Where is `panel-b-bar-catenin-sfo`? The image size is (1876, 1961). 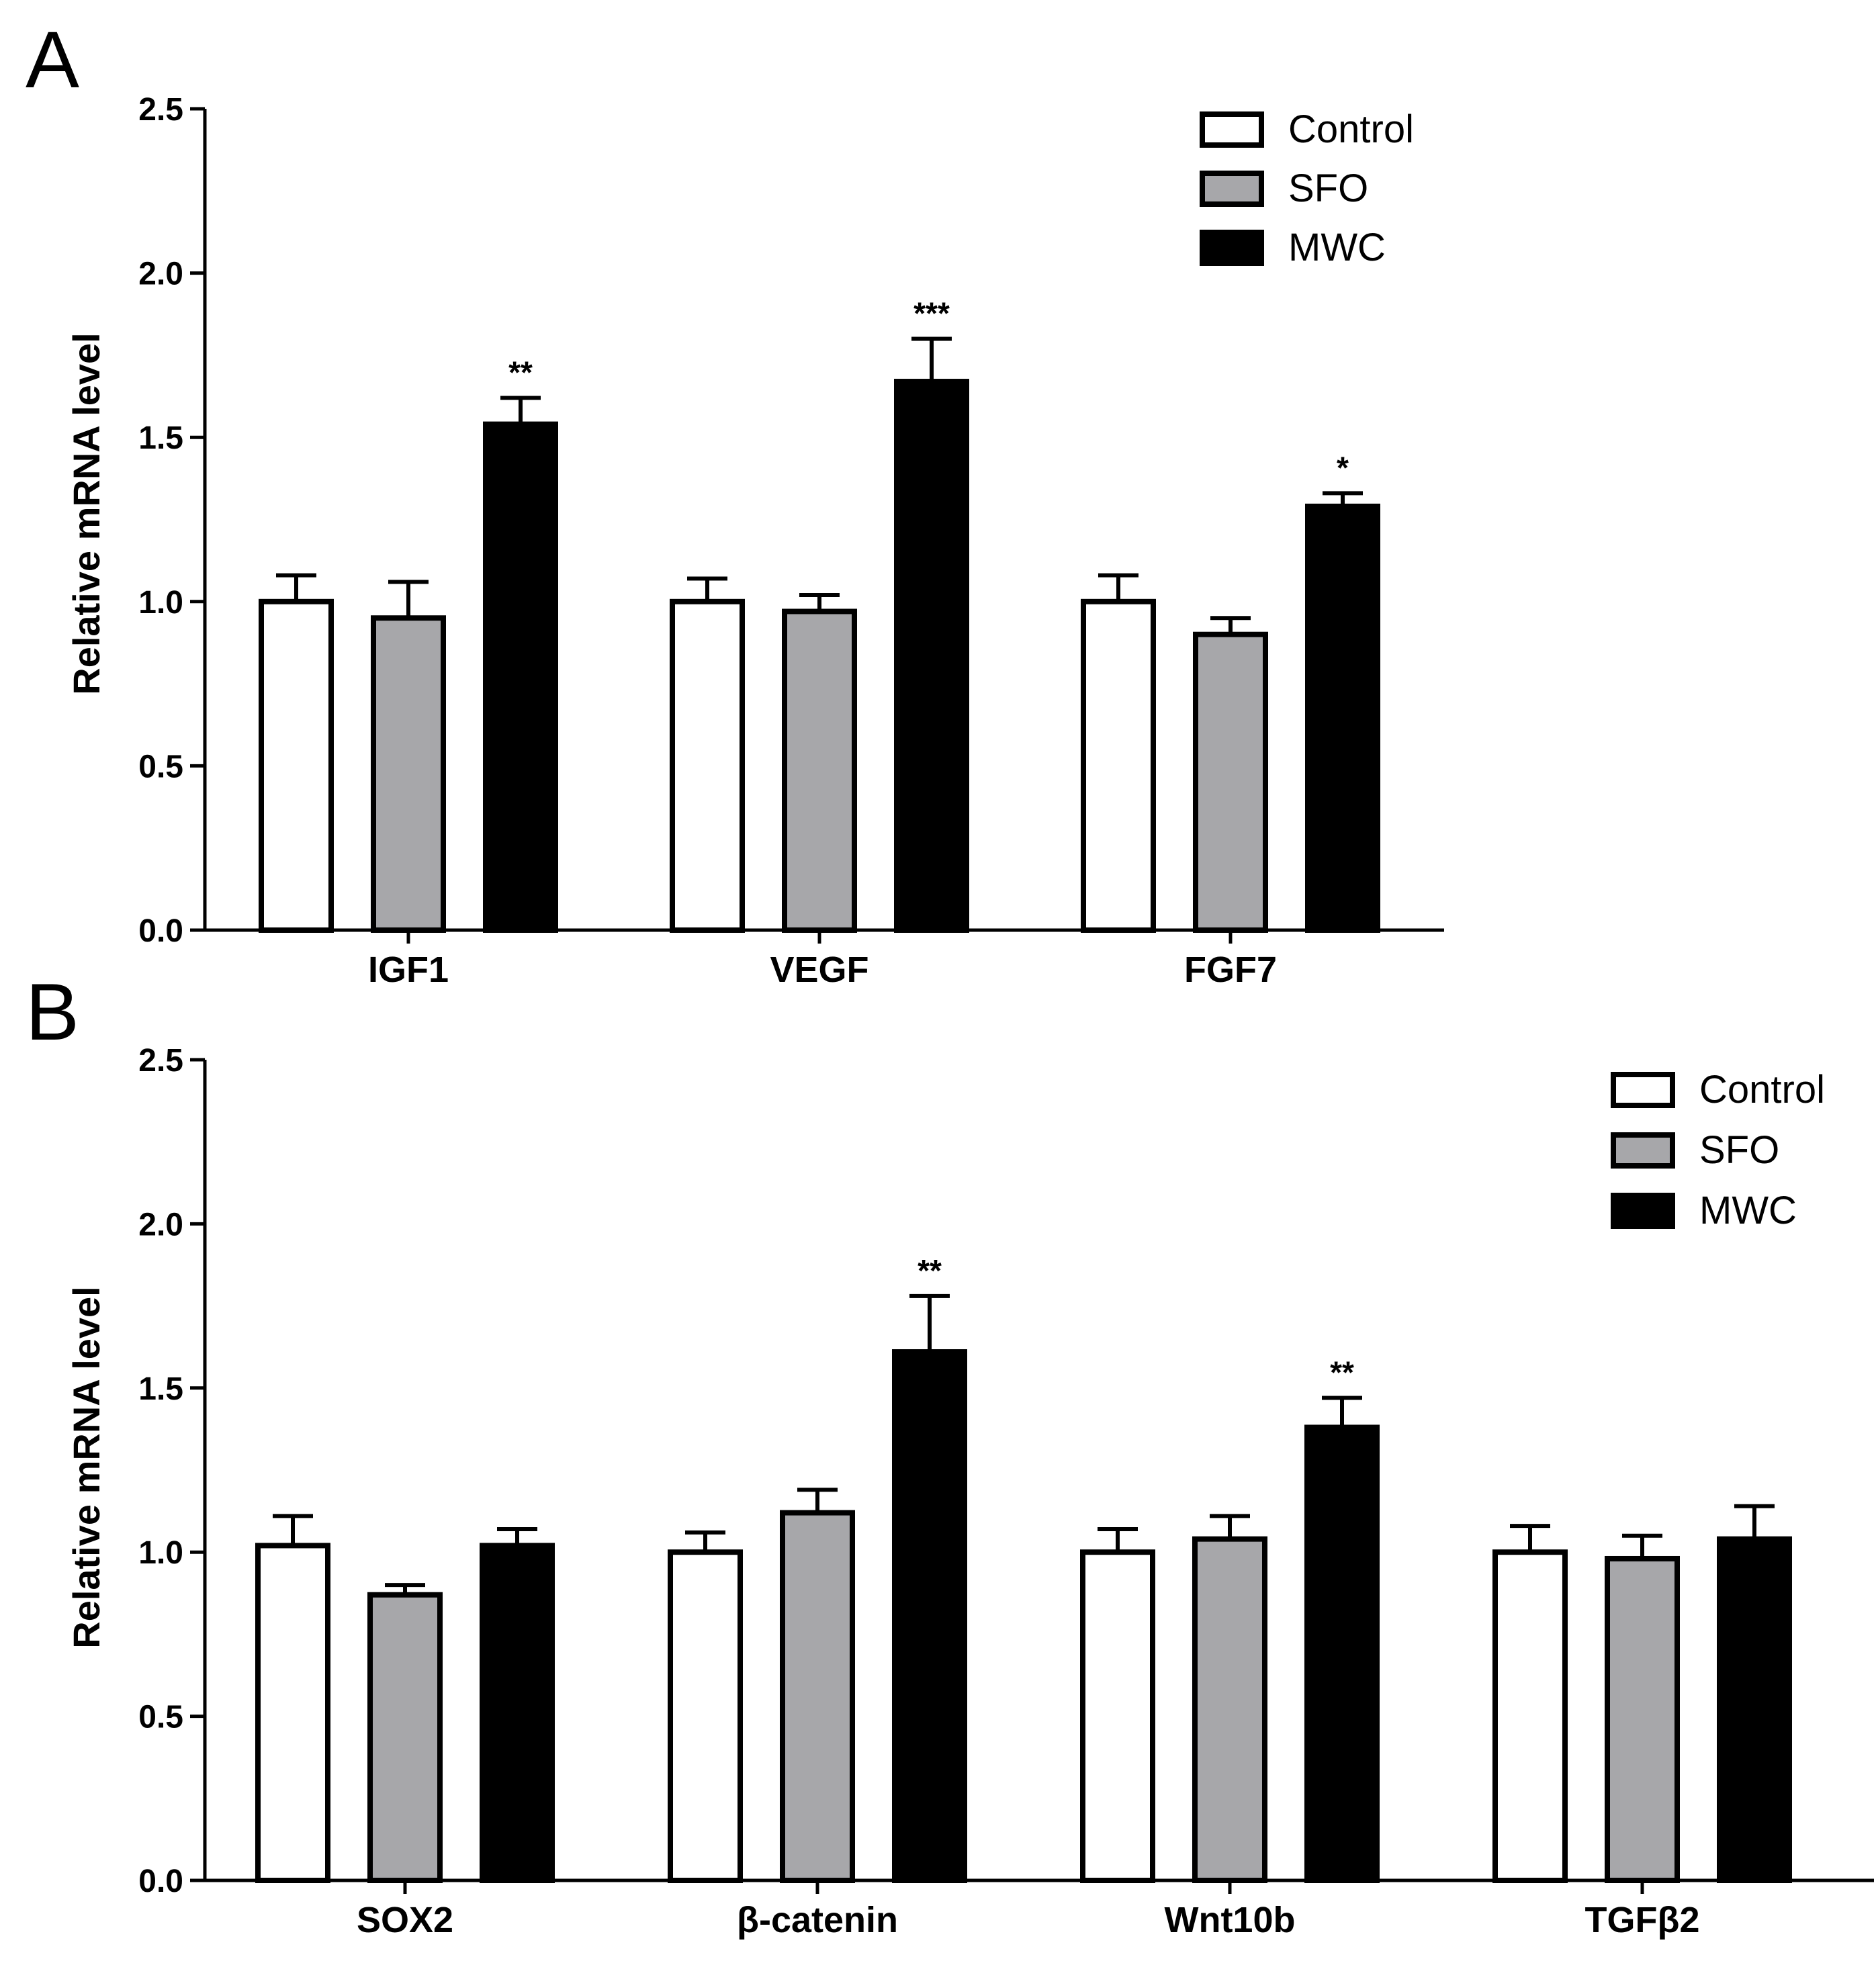
panel-b-bar-catenin-sfo is located at coordinates (817, 1697).